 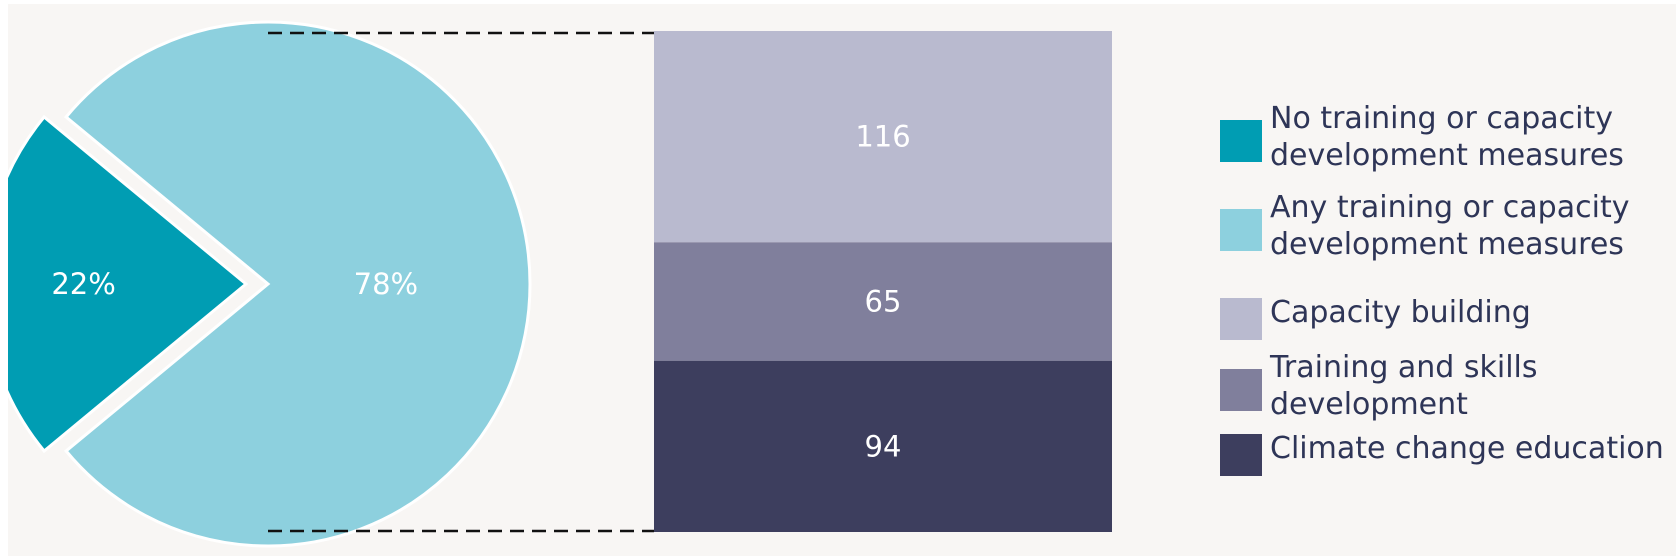 What do you see at coordinates (1404, 386) in the screenshot?
I see `legend-label: Training and skills development` at bounding box center [1404, 386].